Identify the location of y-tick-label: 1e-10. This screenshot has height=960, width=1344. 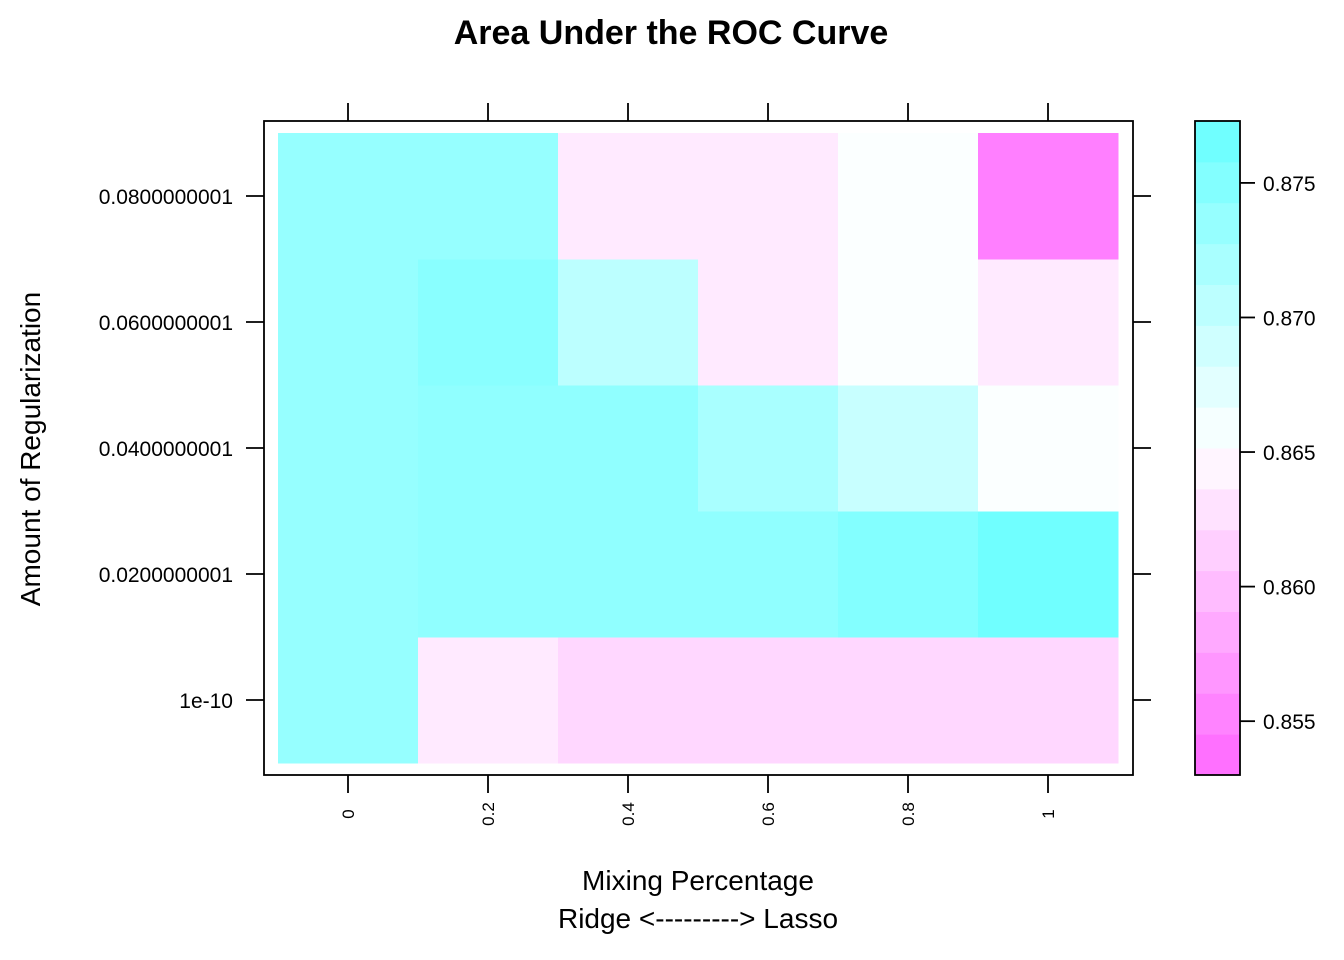
(206, 701).